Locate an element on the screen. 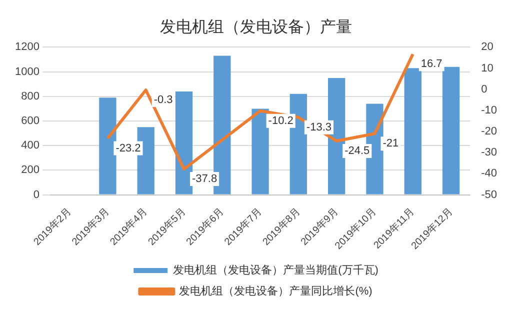 Image resolution: width=512 pixels, height=319 pixels. legend-label: 发电机组（发电设备）产量当期值(万千瓦) is located at coordinates (275, 270).